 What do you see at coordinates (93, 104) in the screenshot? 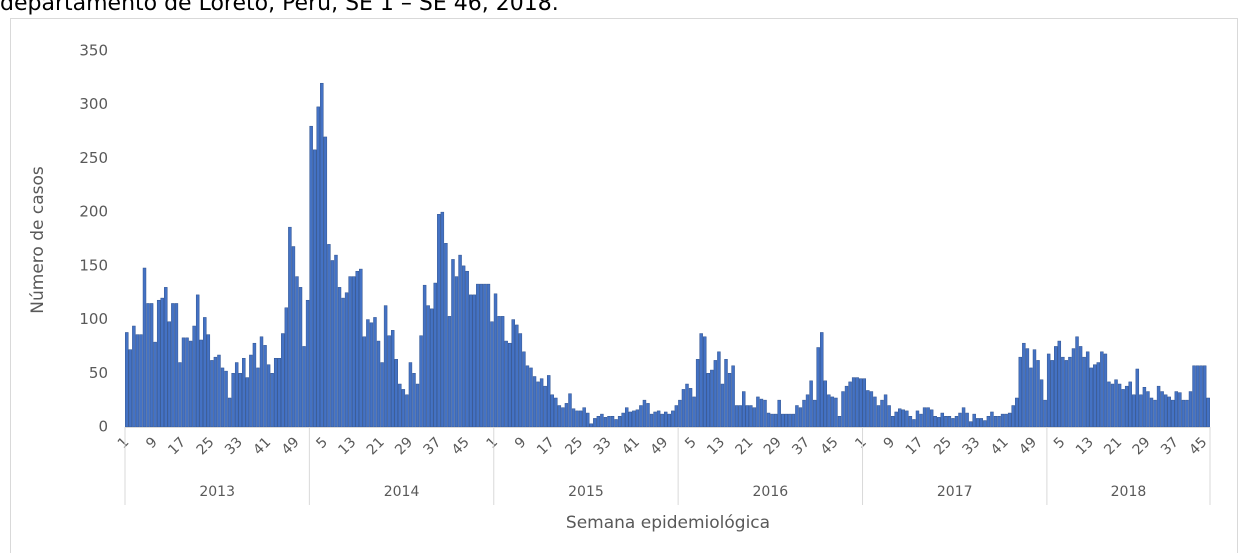
I see `y-tick-label: 300` at bounding box center [93, 104].